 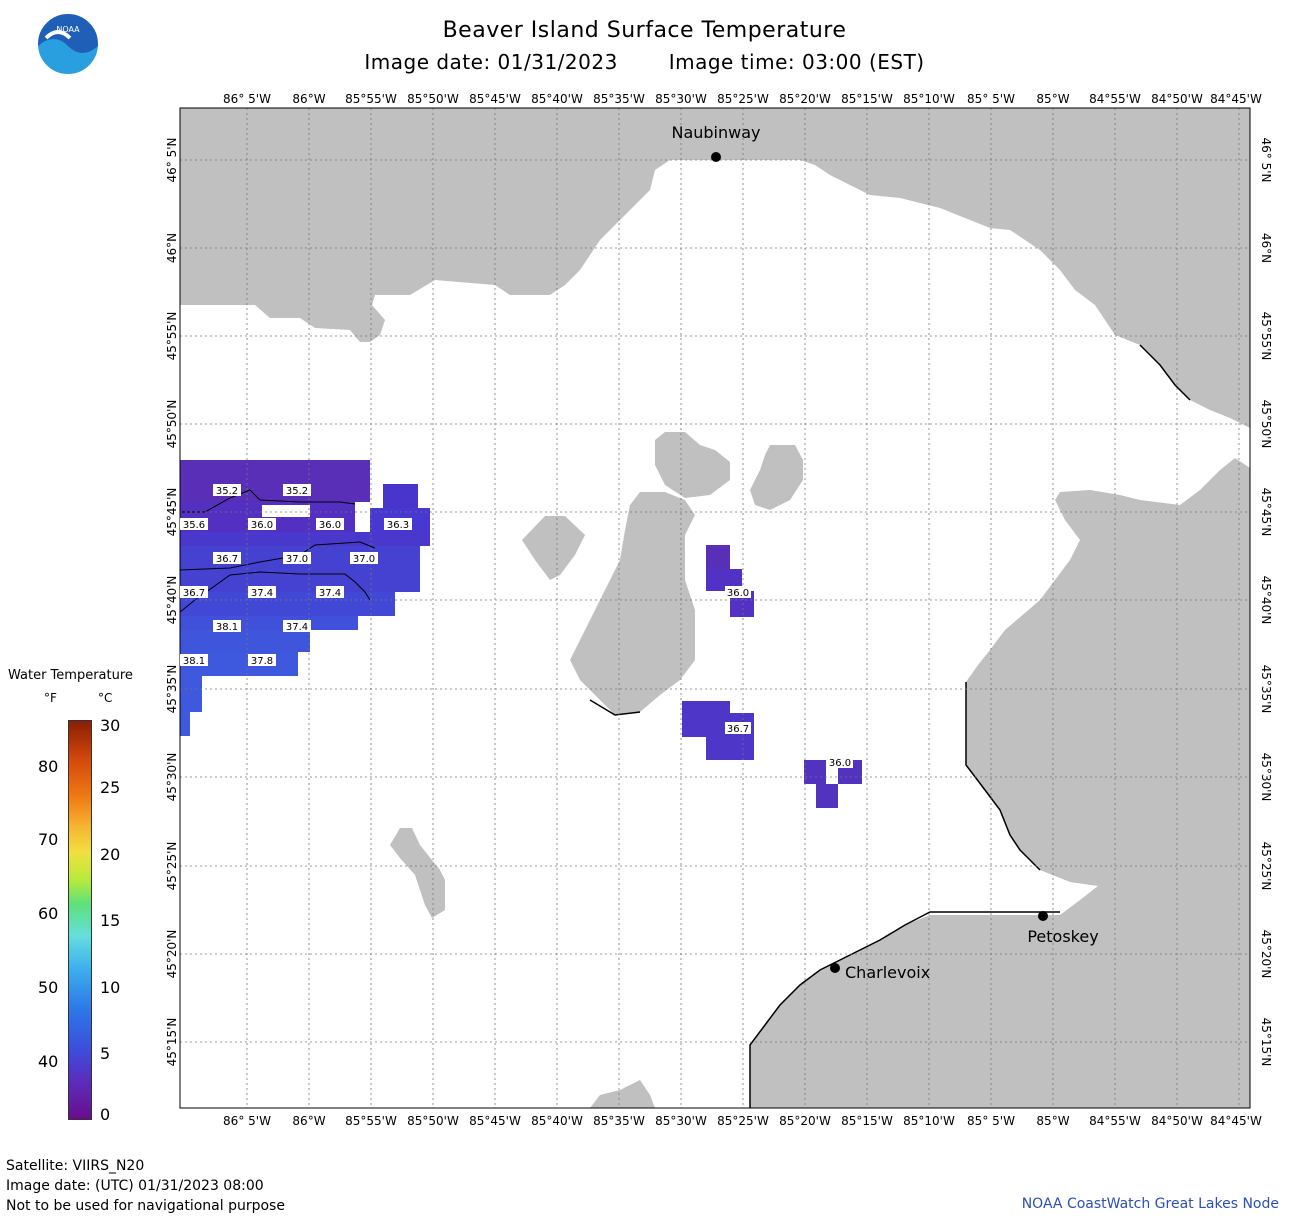 I want to click on svg-text: 38.1, so click(x=227, y=627).